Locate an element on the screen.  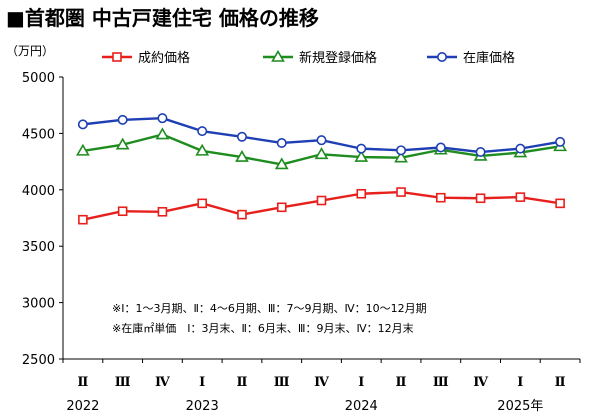
y-tick-label: 4000 is located at coordinates (38, 191).